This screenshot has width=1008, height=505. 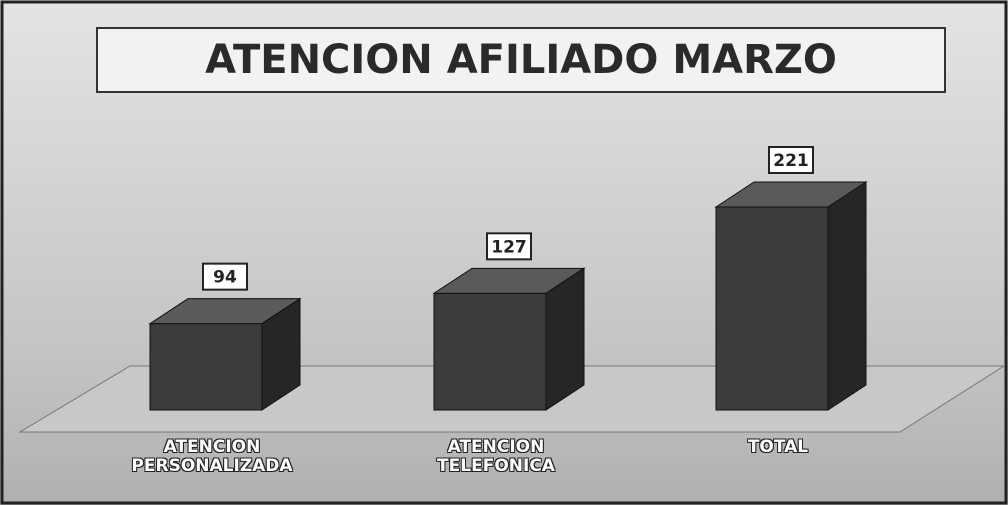 I want to click on x-tick-label: ATENCION TELEFONICA, so click(x=496, y=456).